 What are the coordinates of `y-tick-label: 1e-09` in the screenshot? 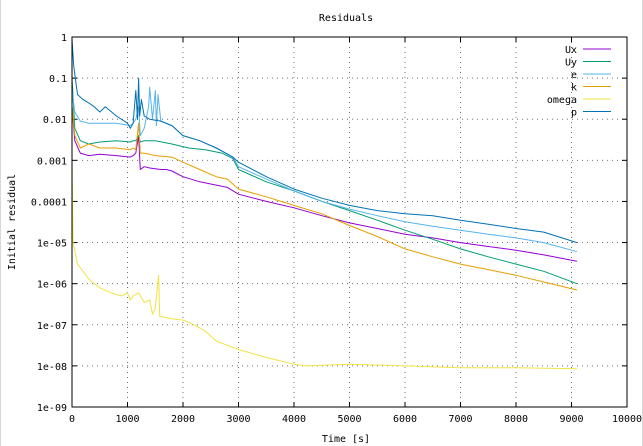 It's located at (52, 408).